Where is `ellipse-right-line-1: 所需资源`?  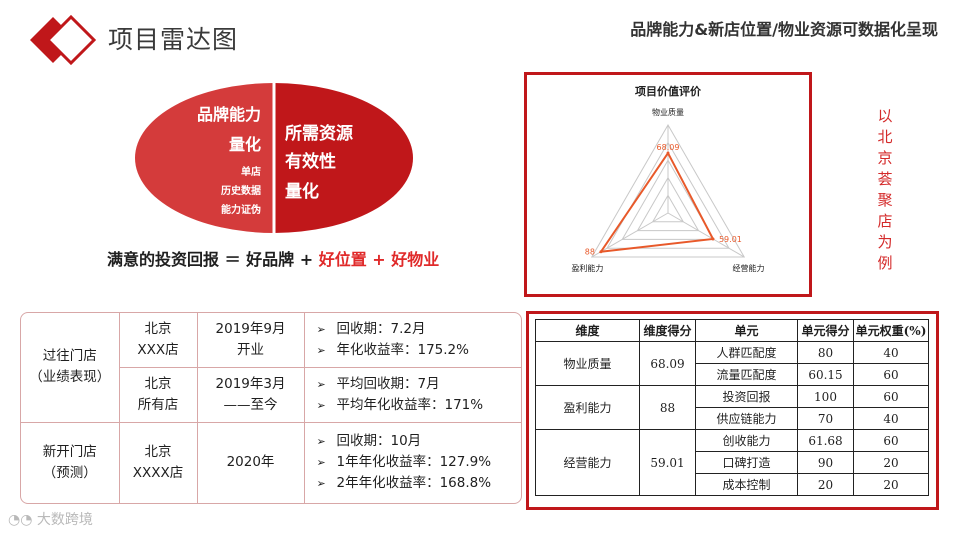 ellipse-right-line-1: 所需资源 is located at coordinates (319, 134).